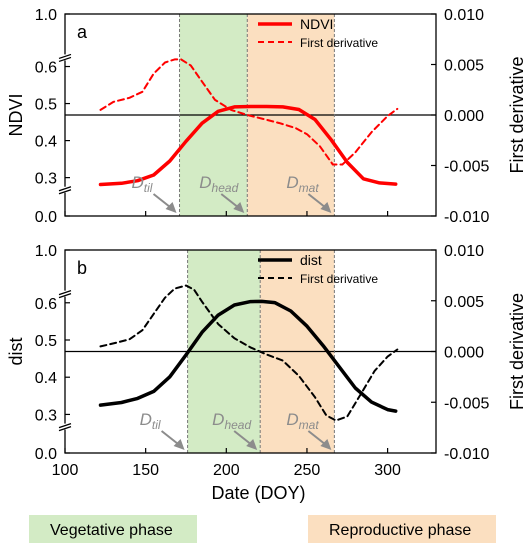 The width and height of the screenshot is (529, 550). I want to click on x-tick-label: 300, so click(387, 470).